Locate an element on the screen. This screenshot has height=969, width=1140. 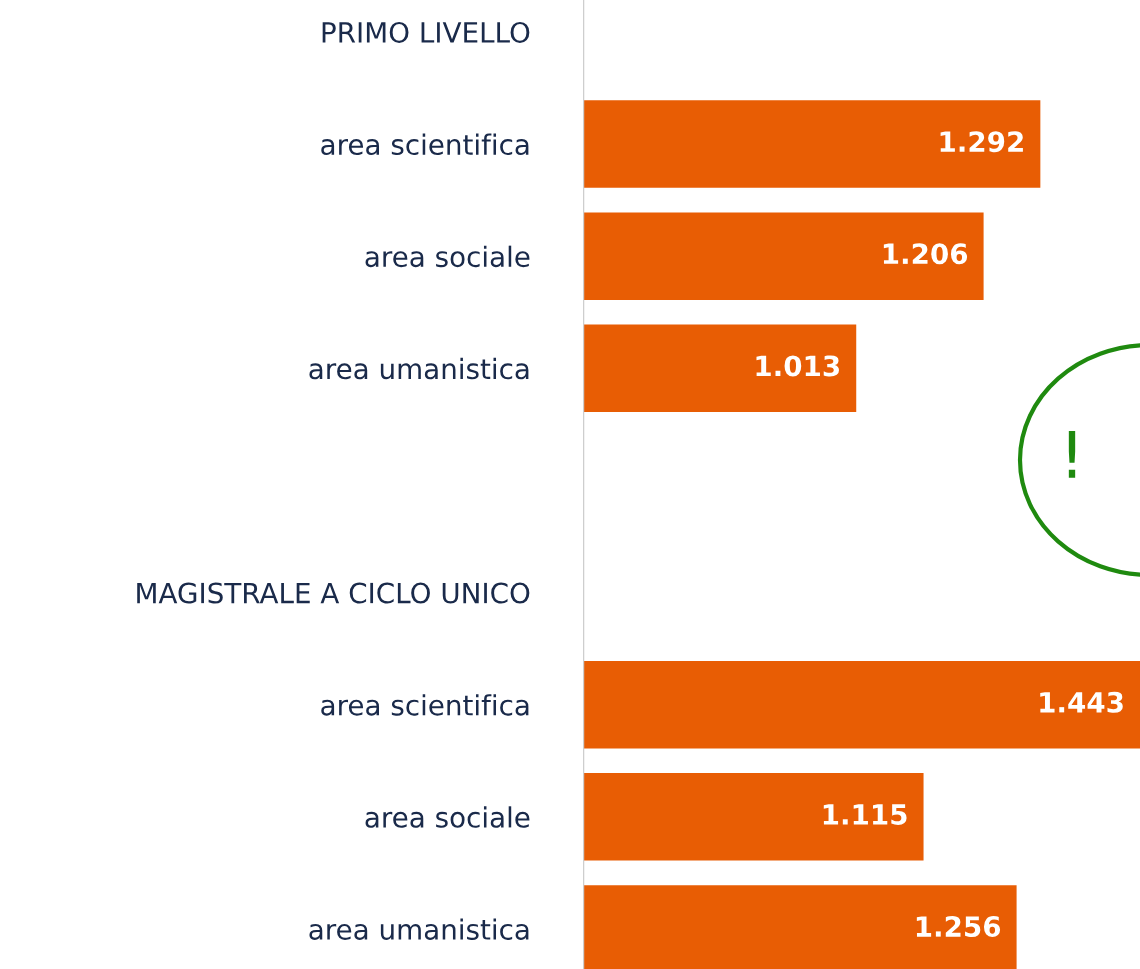
data-label: 1.292 is located at coordinates (981, 142).